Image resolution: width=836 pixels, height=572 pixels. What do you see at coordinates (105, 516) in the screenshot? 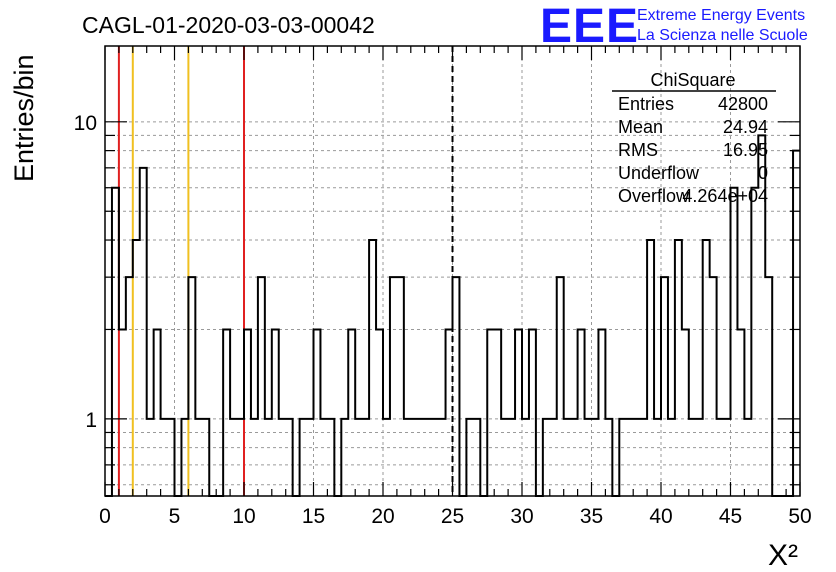
I see `x-tick-label: 0` at bounding box center [105, 516].